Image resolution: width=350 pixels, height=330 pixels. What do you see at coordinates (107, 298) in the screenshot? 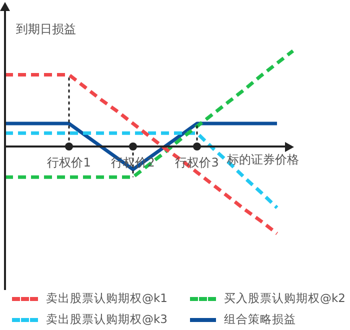
I see `legend-label: 卖出股票认购期权@k1` at bounding box center [107, 298].